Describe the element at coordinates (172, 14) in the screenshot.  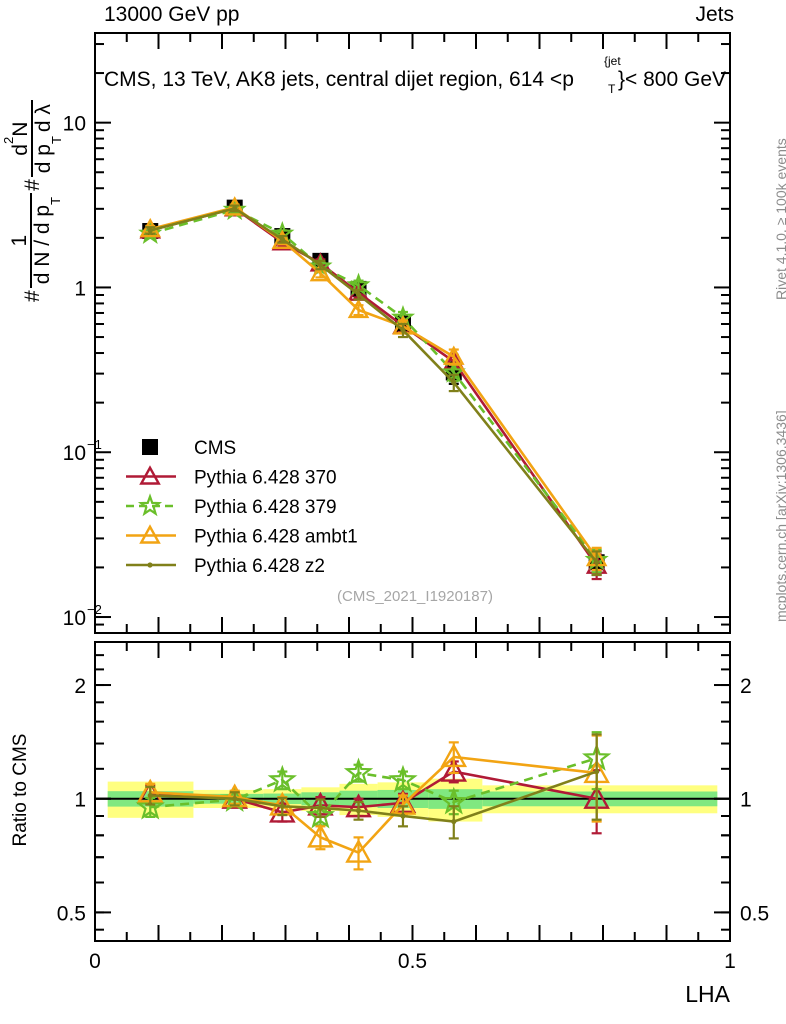
I see `header-left-beam-label: 13000 GeV pp` at that location.